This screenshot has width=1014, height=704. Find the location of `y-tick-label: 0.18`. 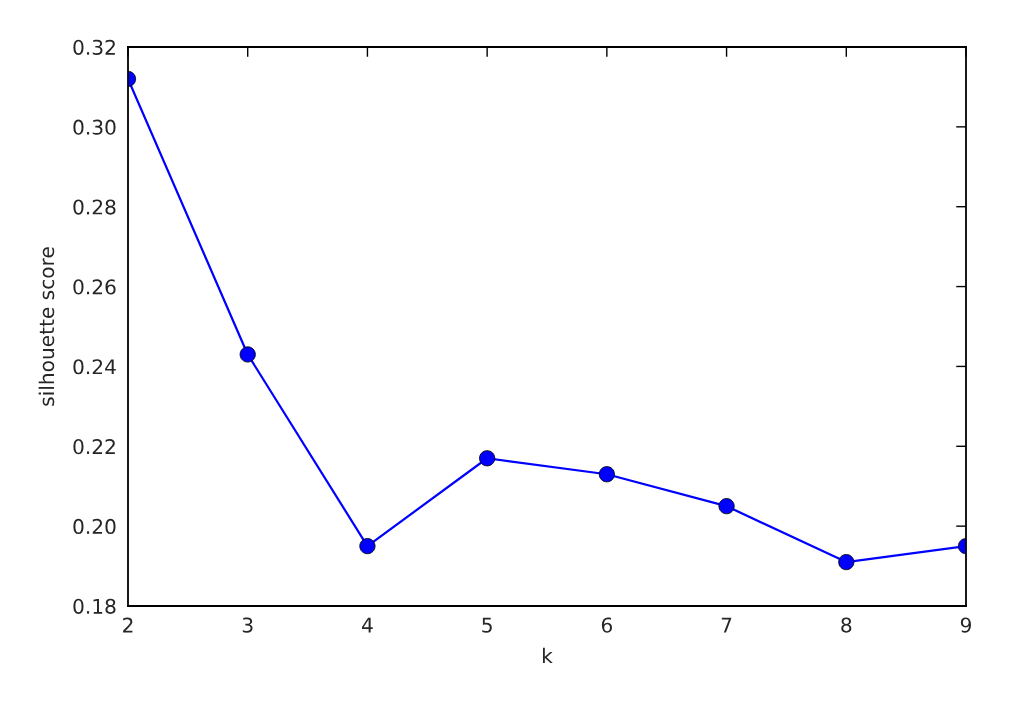

y-tick-label: 0.18 is located at coordinates (94, 606).